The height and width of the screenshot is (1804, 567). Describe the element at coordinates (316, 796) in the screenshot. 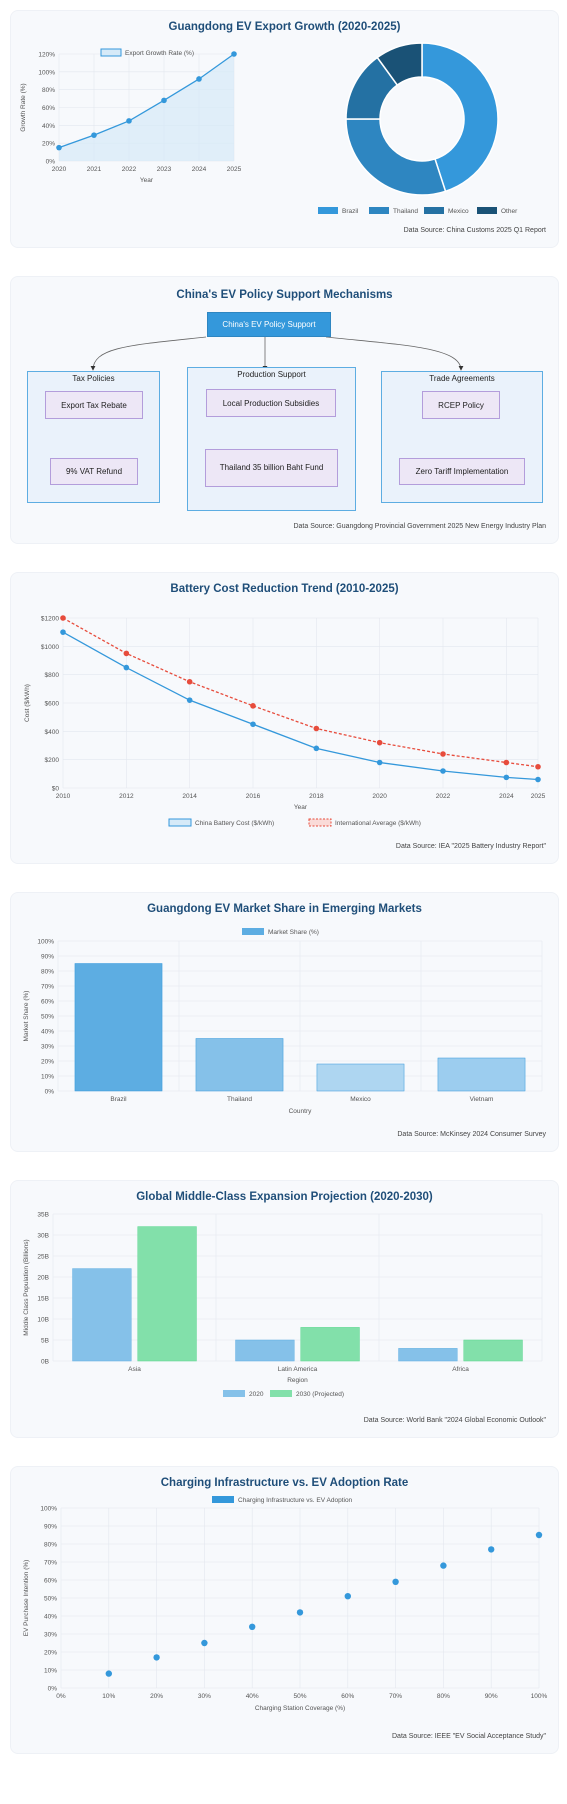

I see `x-tick-label: 2018` at that location.